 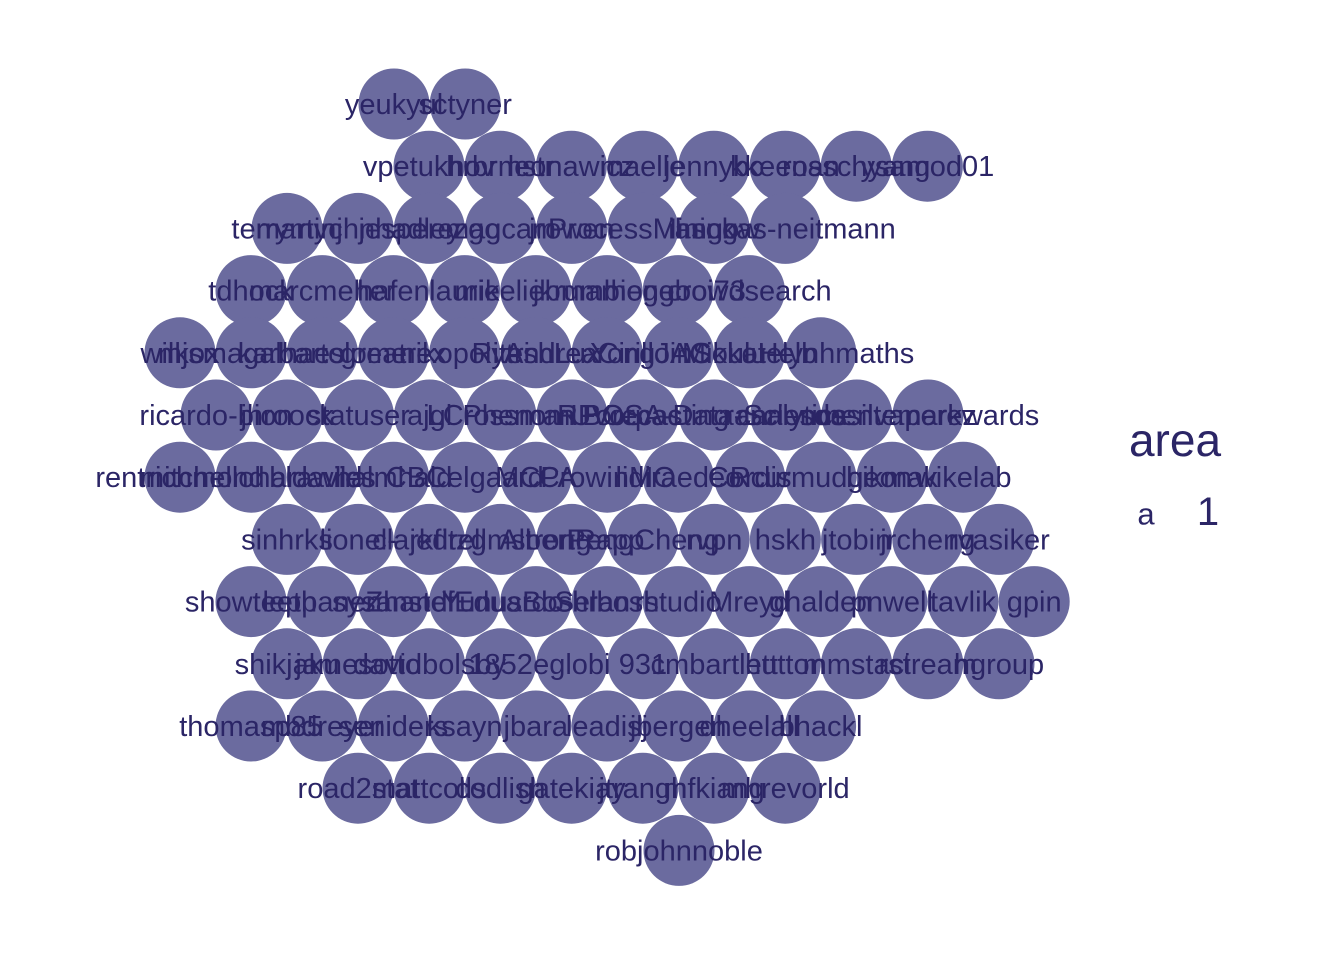 What do you see at coordinates (536, 478) in the screenshot?
I see `bubble-label: MCPA` at bounding box center [536, 478].